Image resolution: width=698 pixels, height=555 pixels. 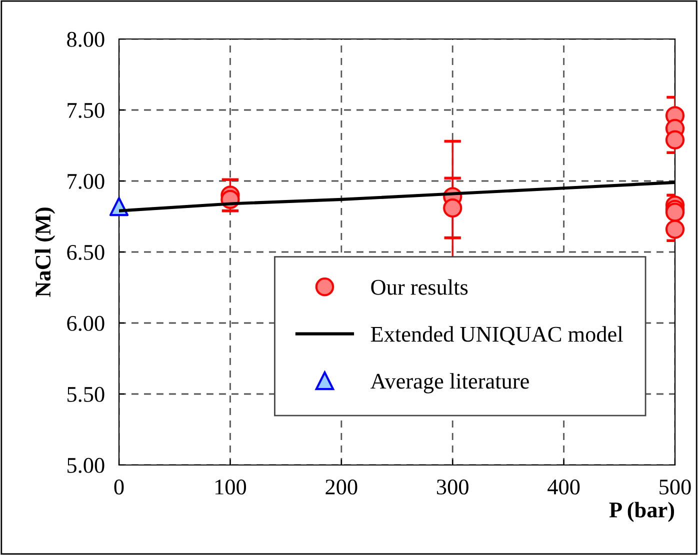 I want to click on x-tick-label: 500, so click(x=675, y=487).